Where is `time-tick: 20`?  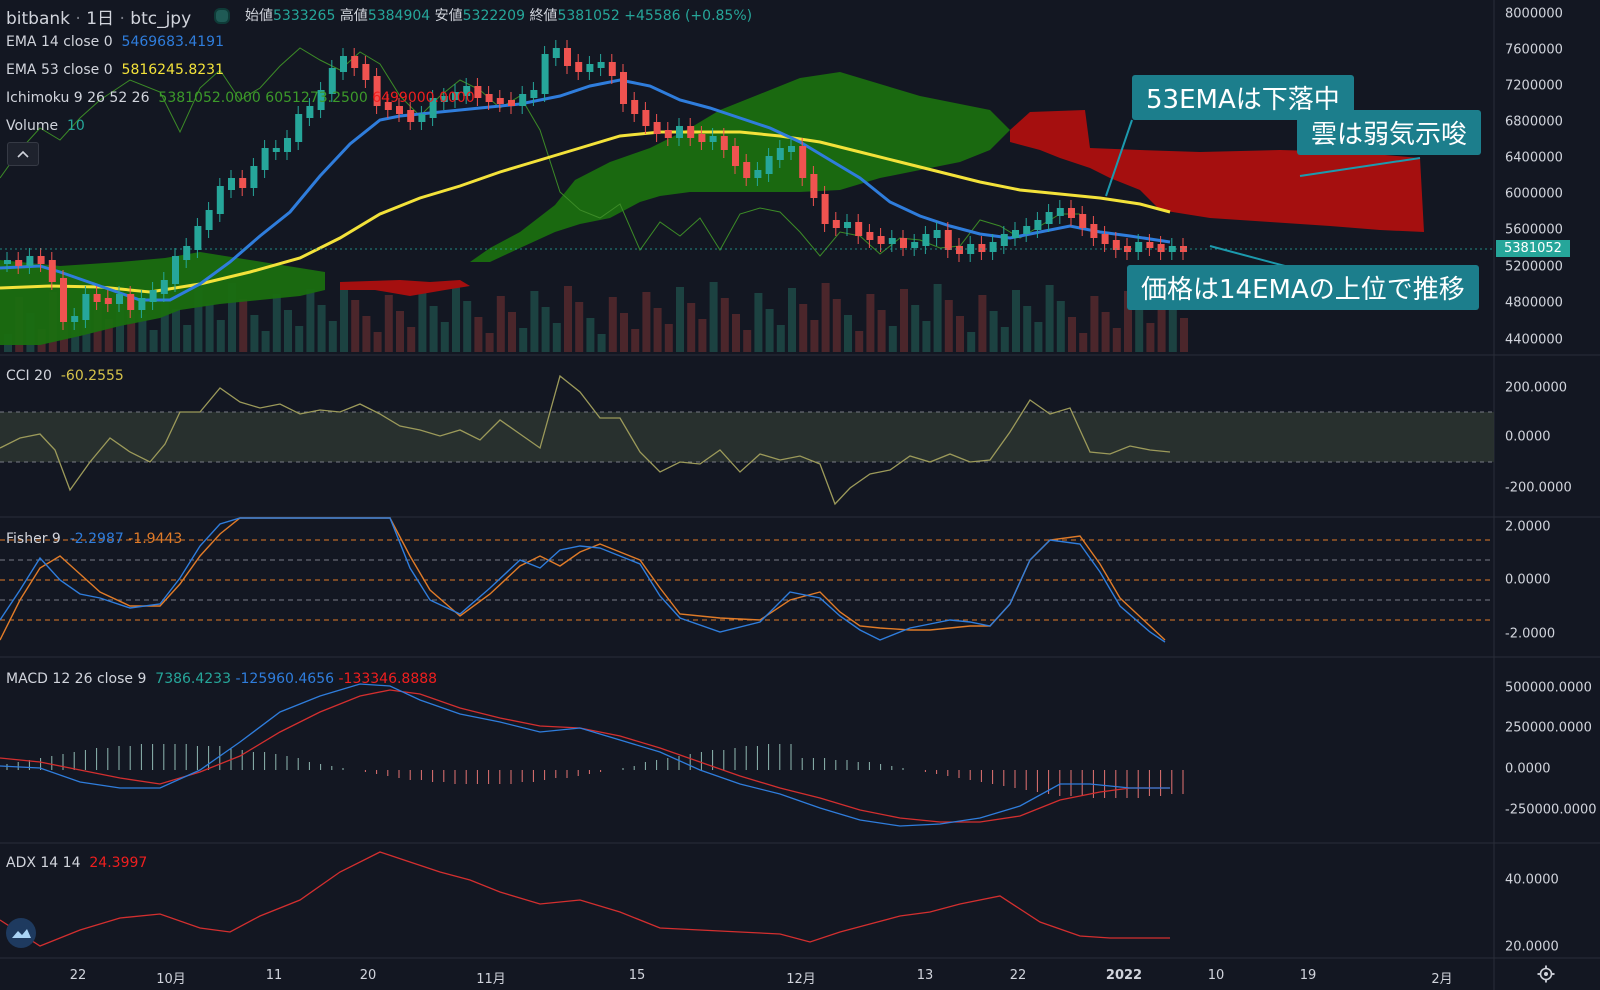 time-tick: 20 is located at coordinates (368, 975).